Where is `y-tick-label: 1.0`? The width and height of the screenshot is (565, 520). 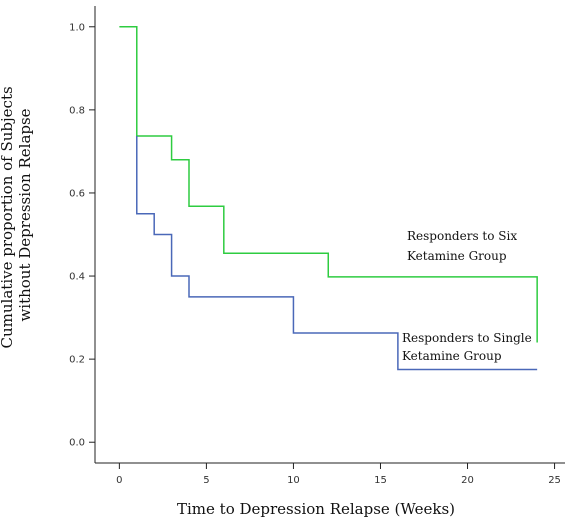 y-tick-label: 1.0 is located at coordinates (77, 27).